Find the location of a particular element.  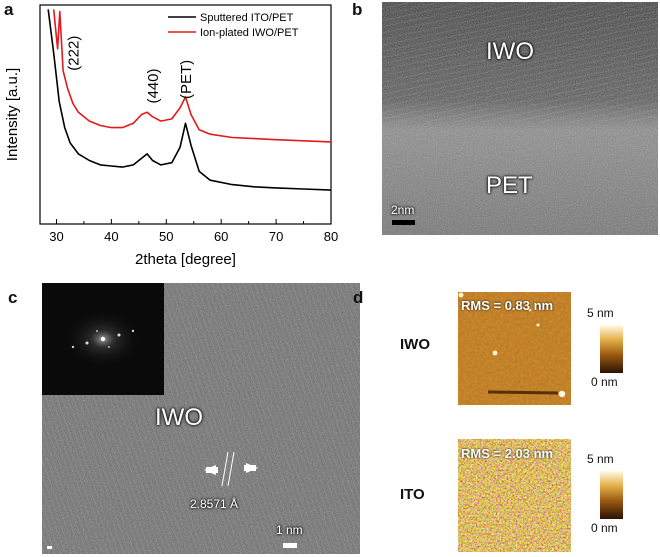

peak-label-pet: (PET) is located at coordinates (186, 79).